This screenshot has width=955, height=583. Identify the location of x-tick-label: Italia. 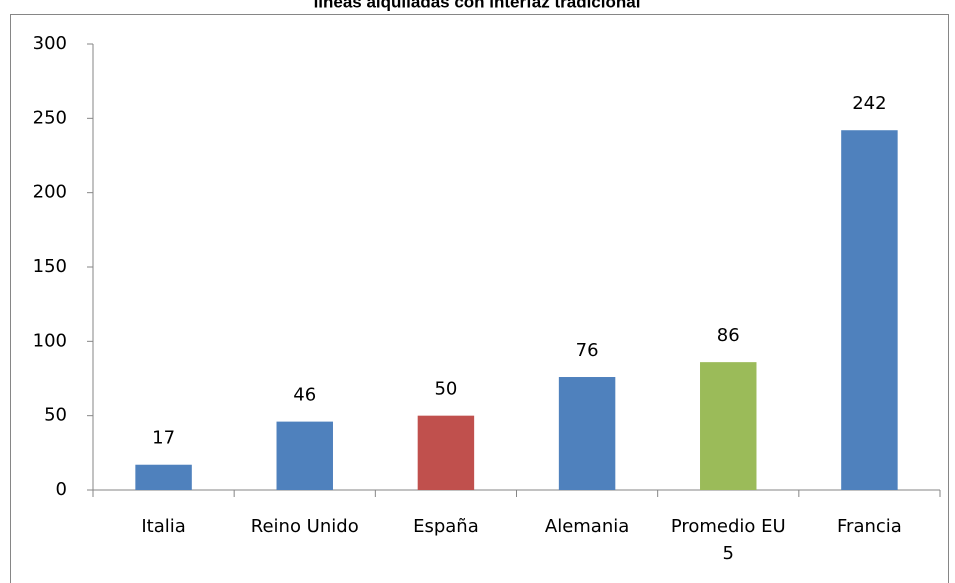
(163, 526).